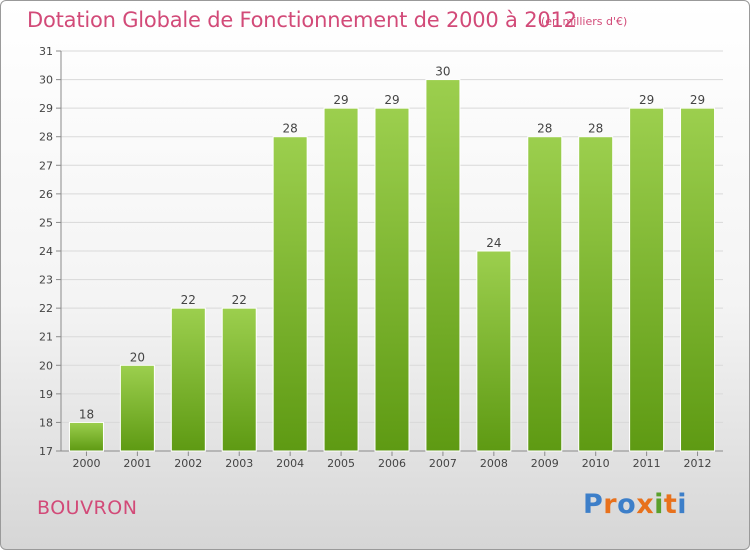 The width and height of the screenshot is (750, 550). I want to click on x-tick-label: 2006, so click(392, 463).